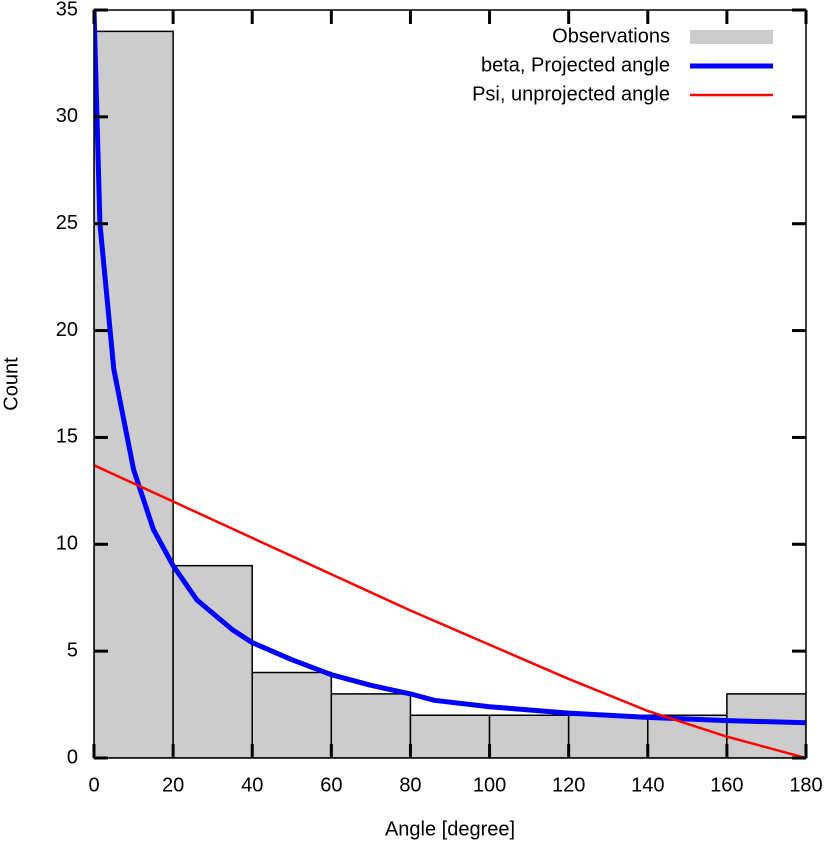  Describe the element at coordinates (489, 785) in the screenshot. I see `x-tick-label: 100` at that location.